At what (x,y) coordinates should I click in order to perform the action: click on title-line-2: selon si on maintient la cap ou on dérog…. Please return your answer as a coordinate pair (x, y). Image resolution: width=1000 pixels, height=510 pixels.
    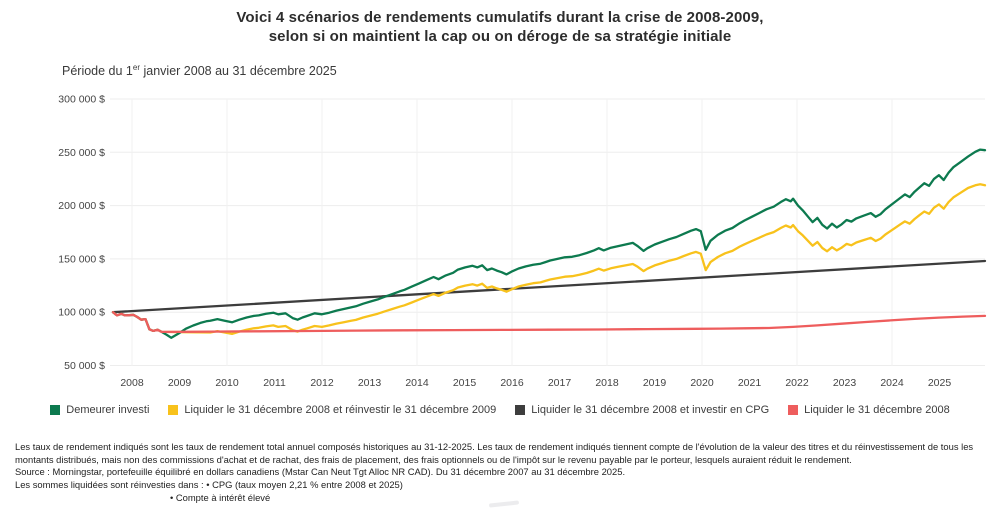
    Looking at the image, I should click on (500, 36).